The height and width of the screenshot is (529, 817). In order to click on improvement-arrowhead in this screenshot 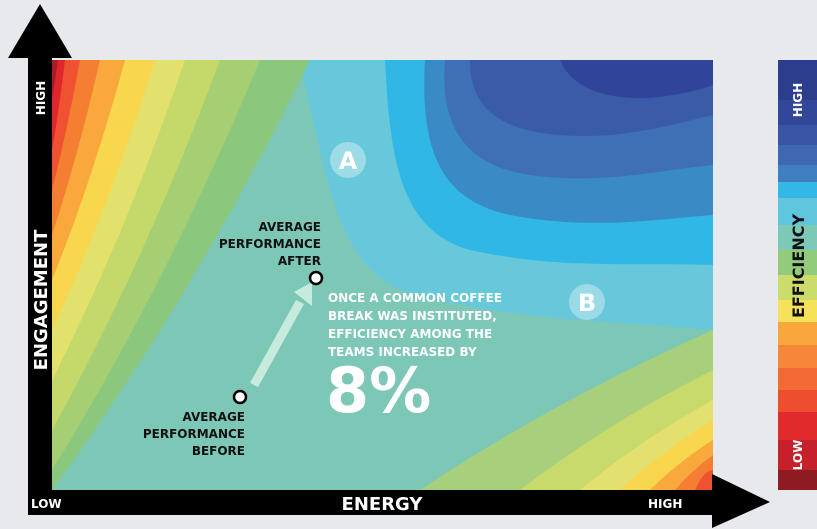, I will do `click(303, 294)`.